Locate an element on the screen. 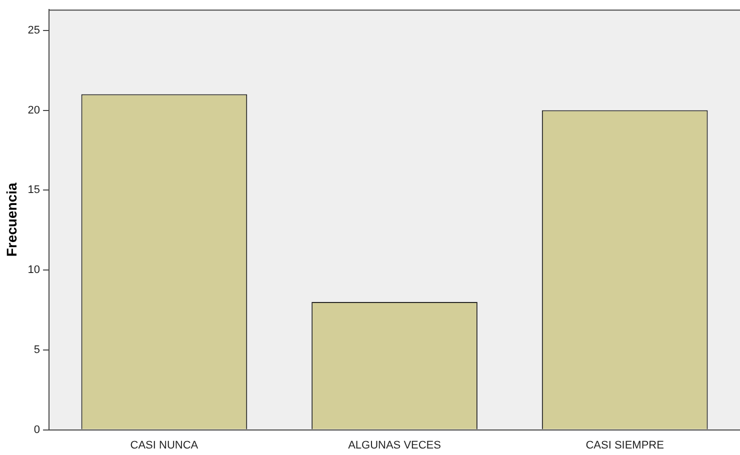 This screenshot has width=740, height=455. y-axis-title: Frecuencia is located at coordinates (11, 219).